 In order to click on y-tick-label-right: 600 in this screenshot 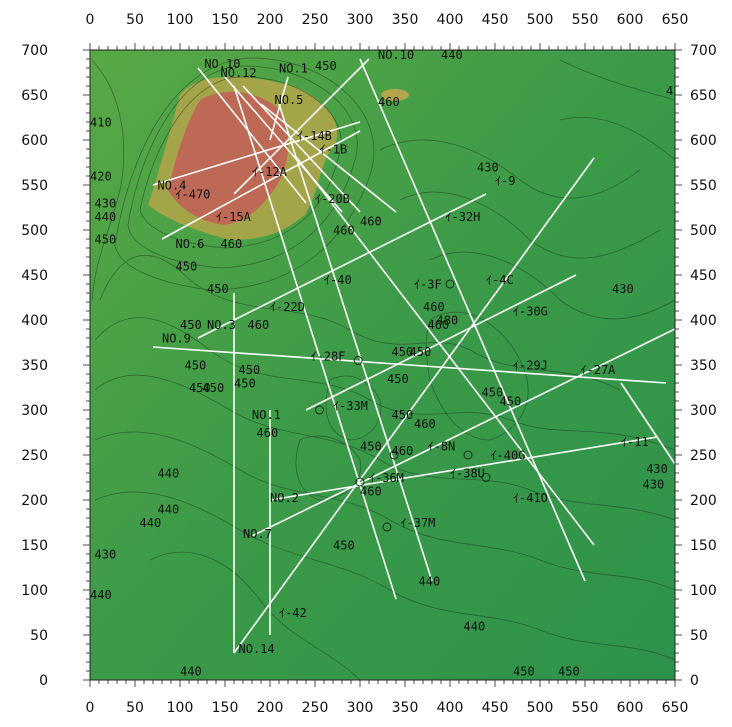, I will do `click(703, 141)`.